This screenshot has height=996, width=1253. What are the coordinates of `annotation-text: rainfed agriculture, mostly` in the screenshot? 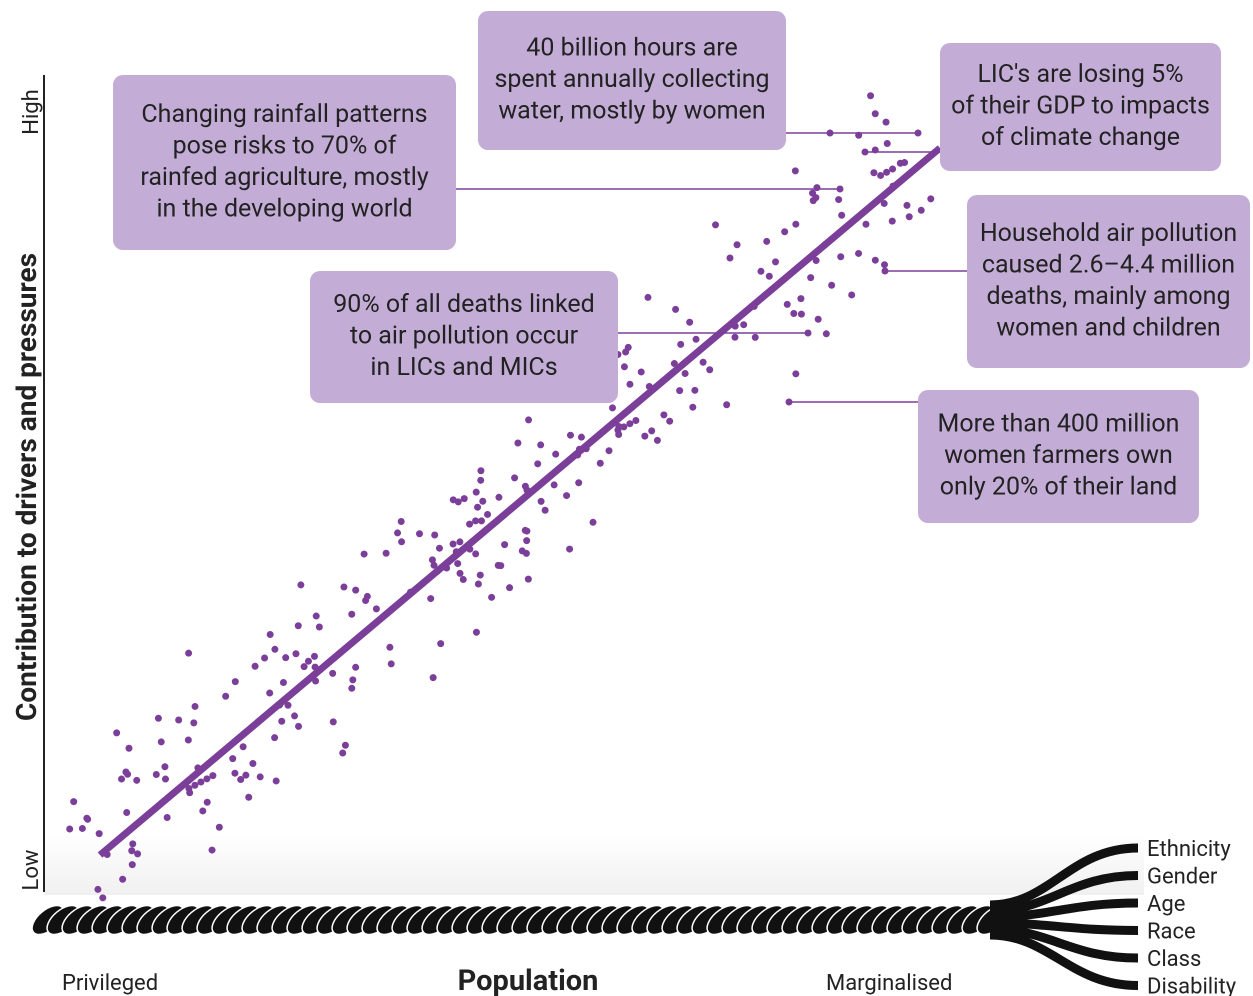 It's located at (284, 177).